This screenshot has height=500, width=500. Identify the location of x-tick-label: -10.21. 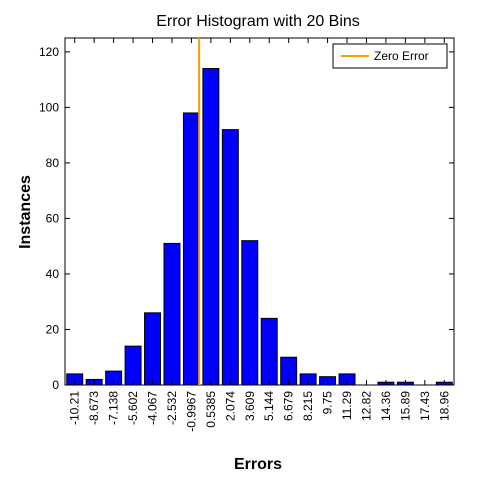
(75, 408).